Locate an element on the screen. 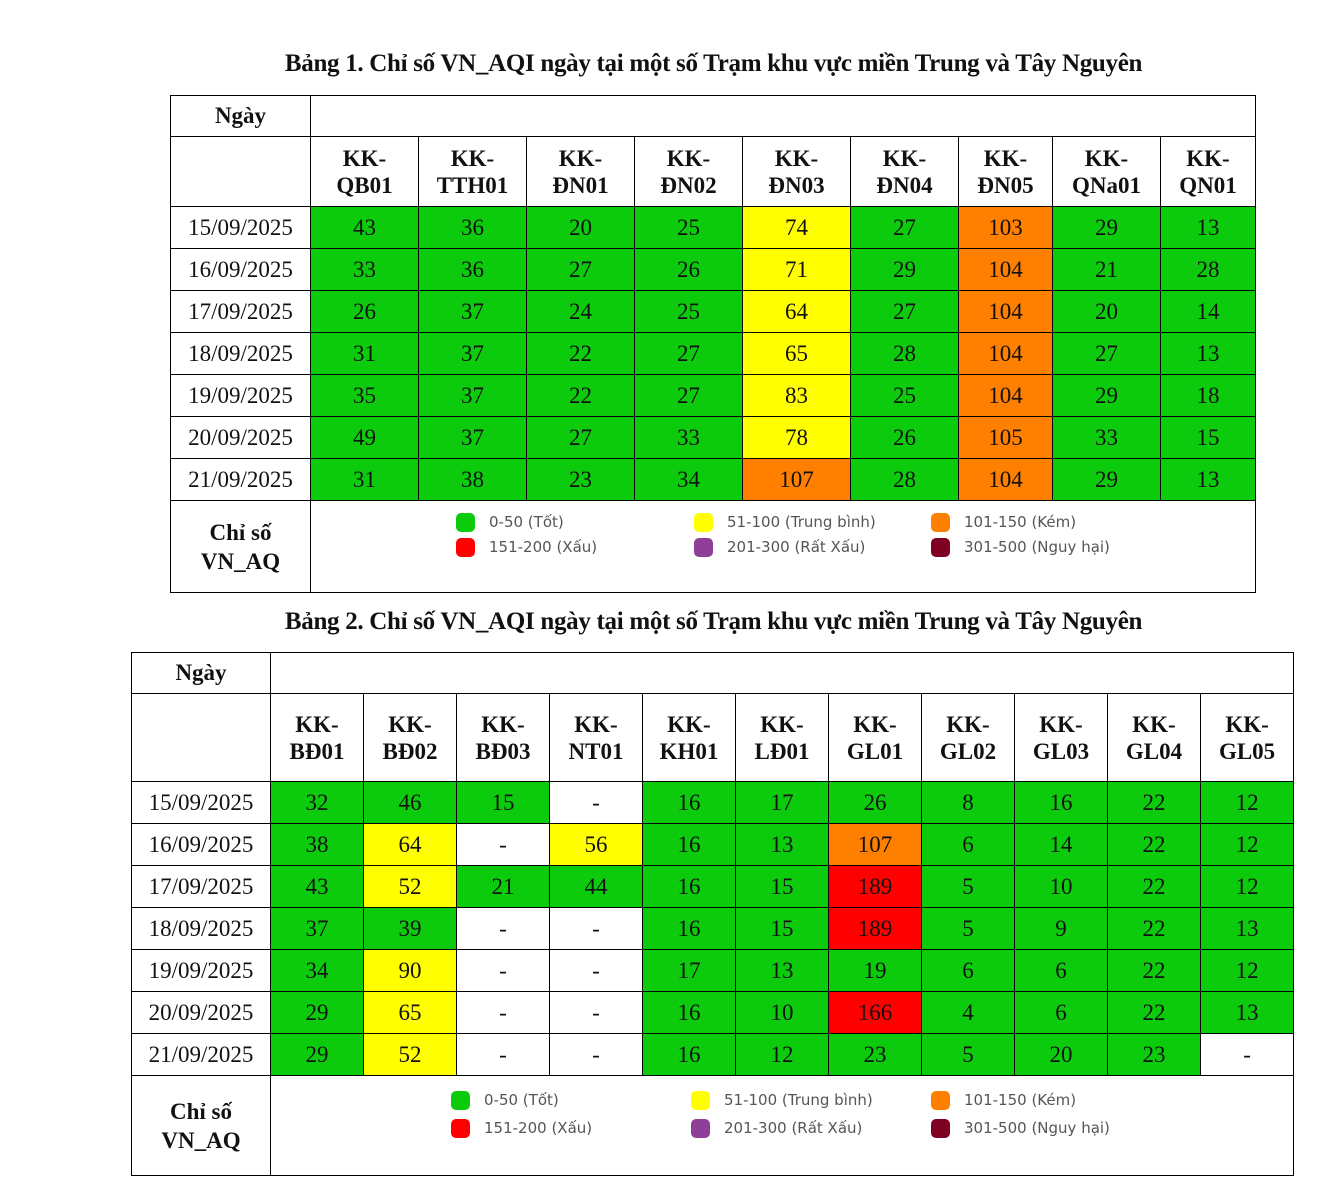 This screenshot has width=1337, height=1200. station-header: KK- KH01 is located at coordinates (689, 737).